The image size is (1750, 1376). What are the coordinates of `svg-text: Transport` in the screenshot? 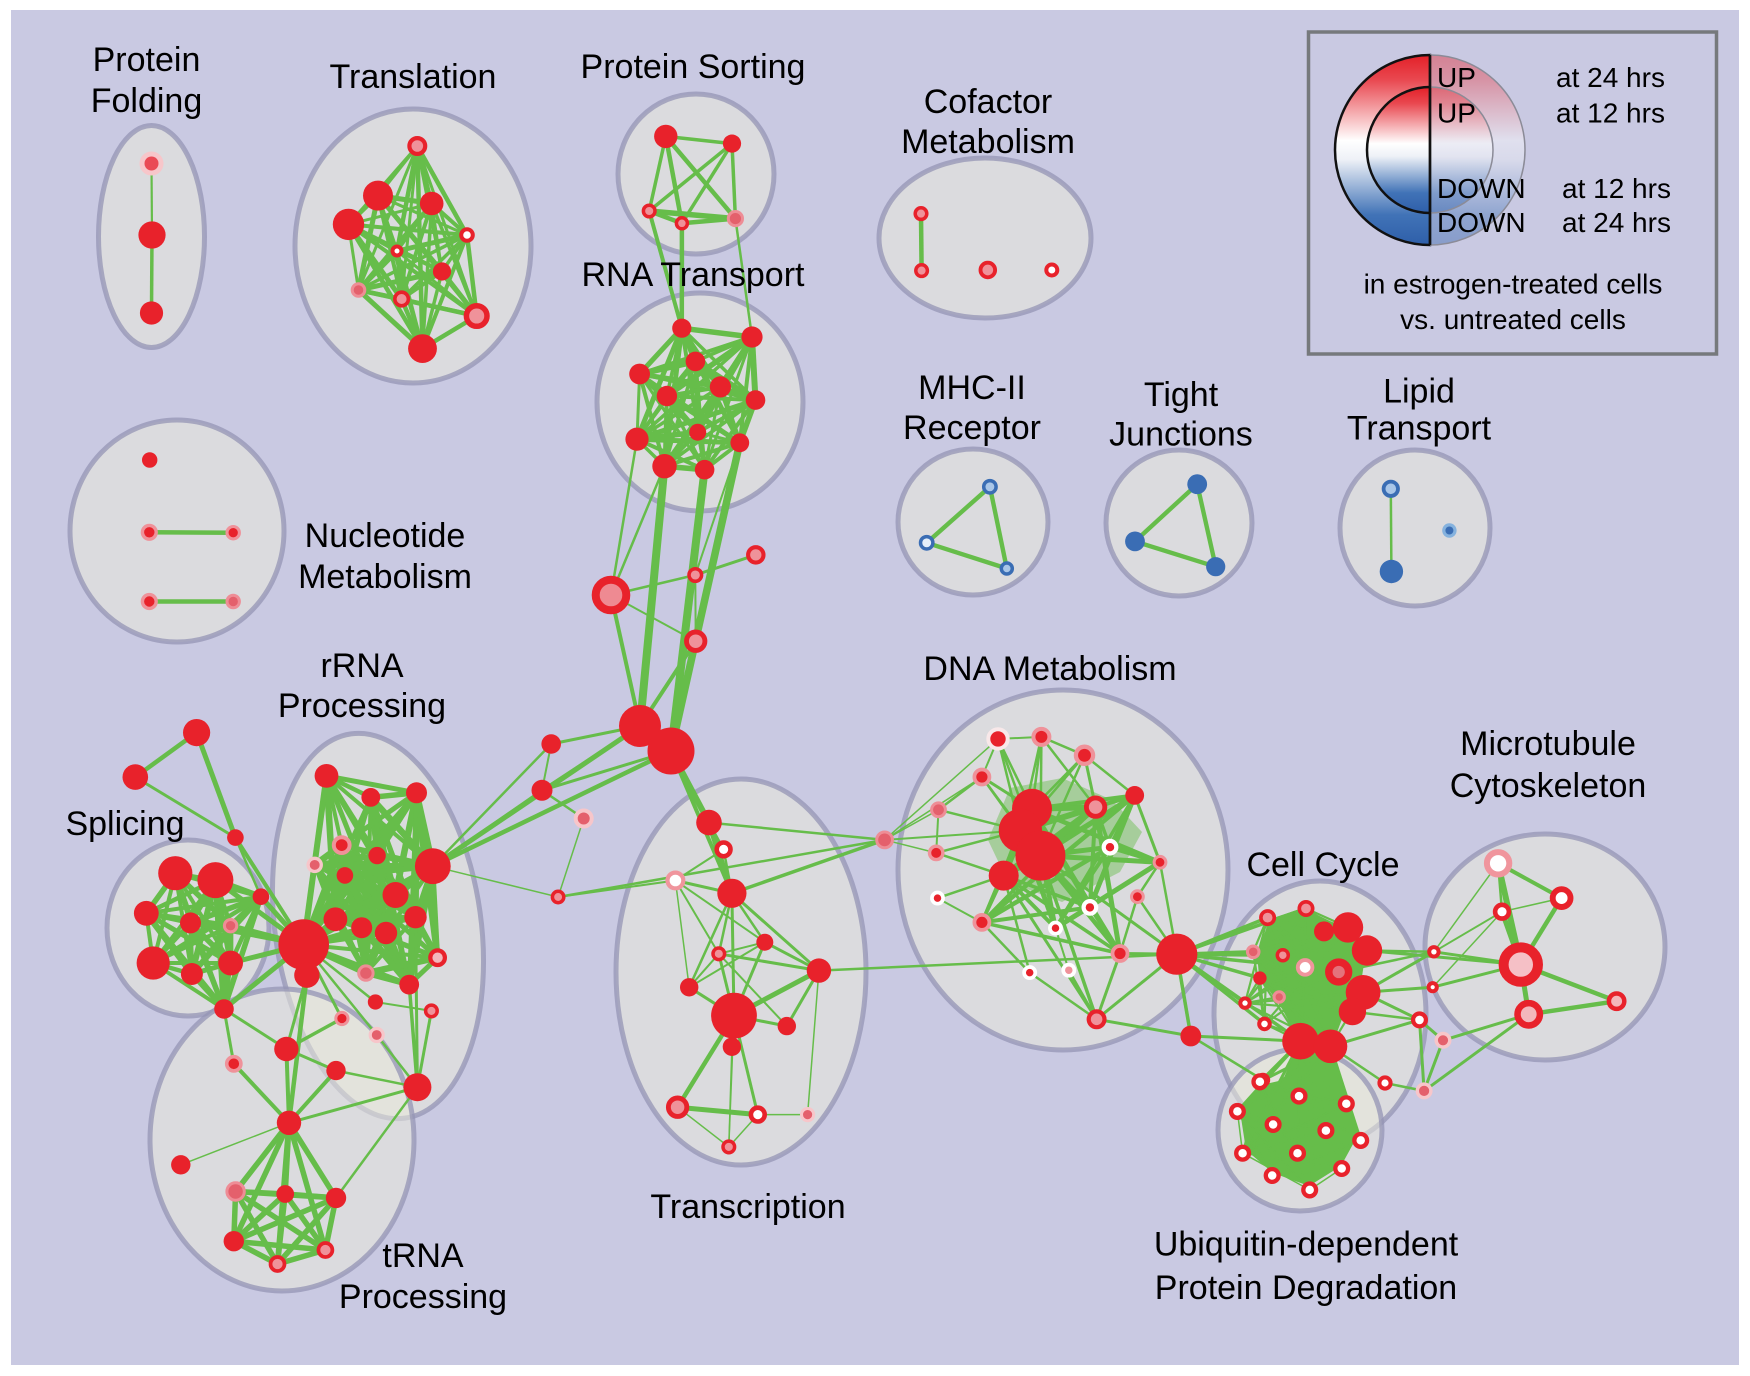 It's located at (1419, 428).